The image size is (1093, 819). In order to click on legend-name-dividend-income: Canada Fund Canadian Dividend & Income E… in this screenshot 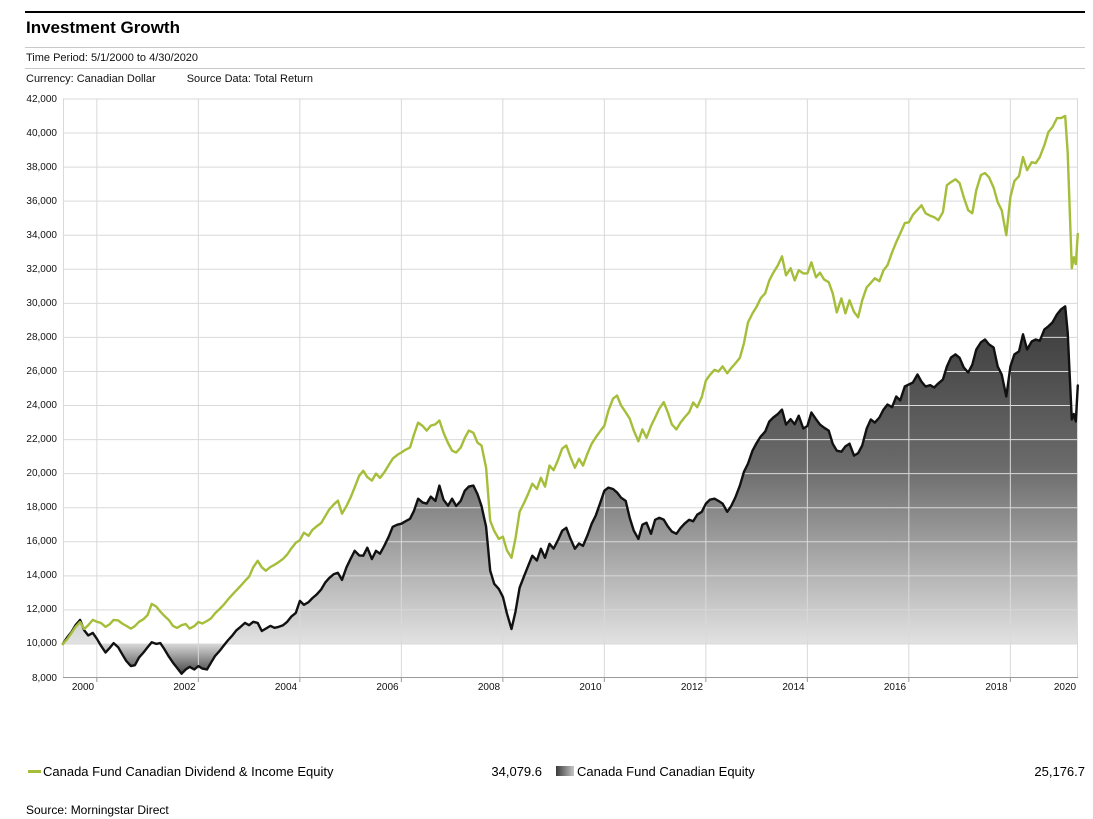, I will do `click(188, 771)`.